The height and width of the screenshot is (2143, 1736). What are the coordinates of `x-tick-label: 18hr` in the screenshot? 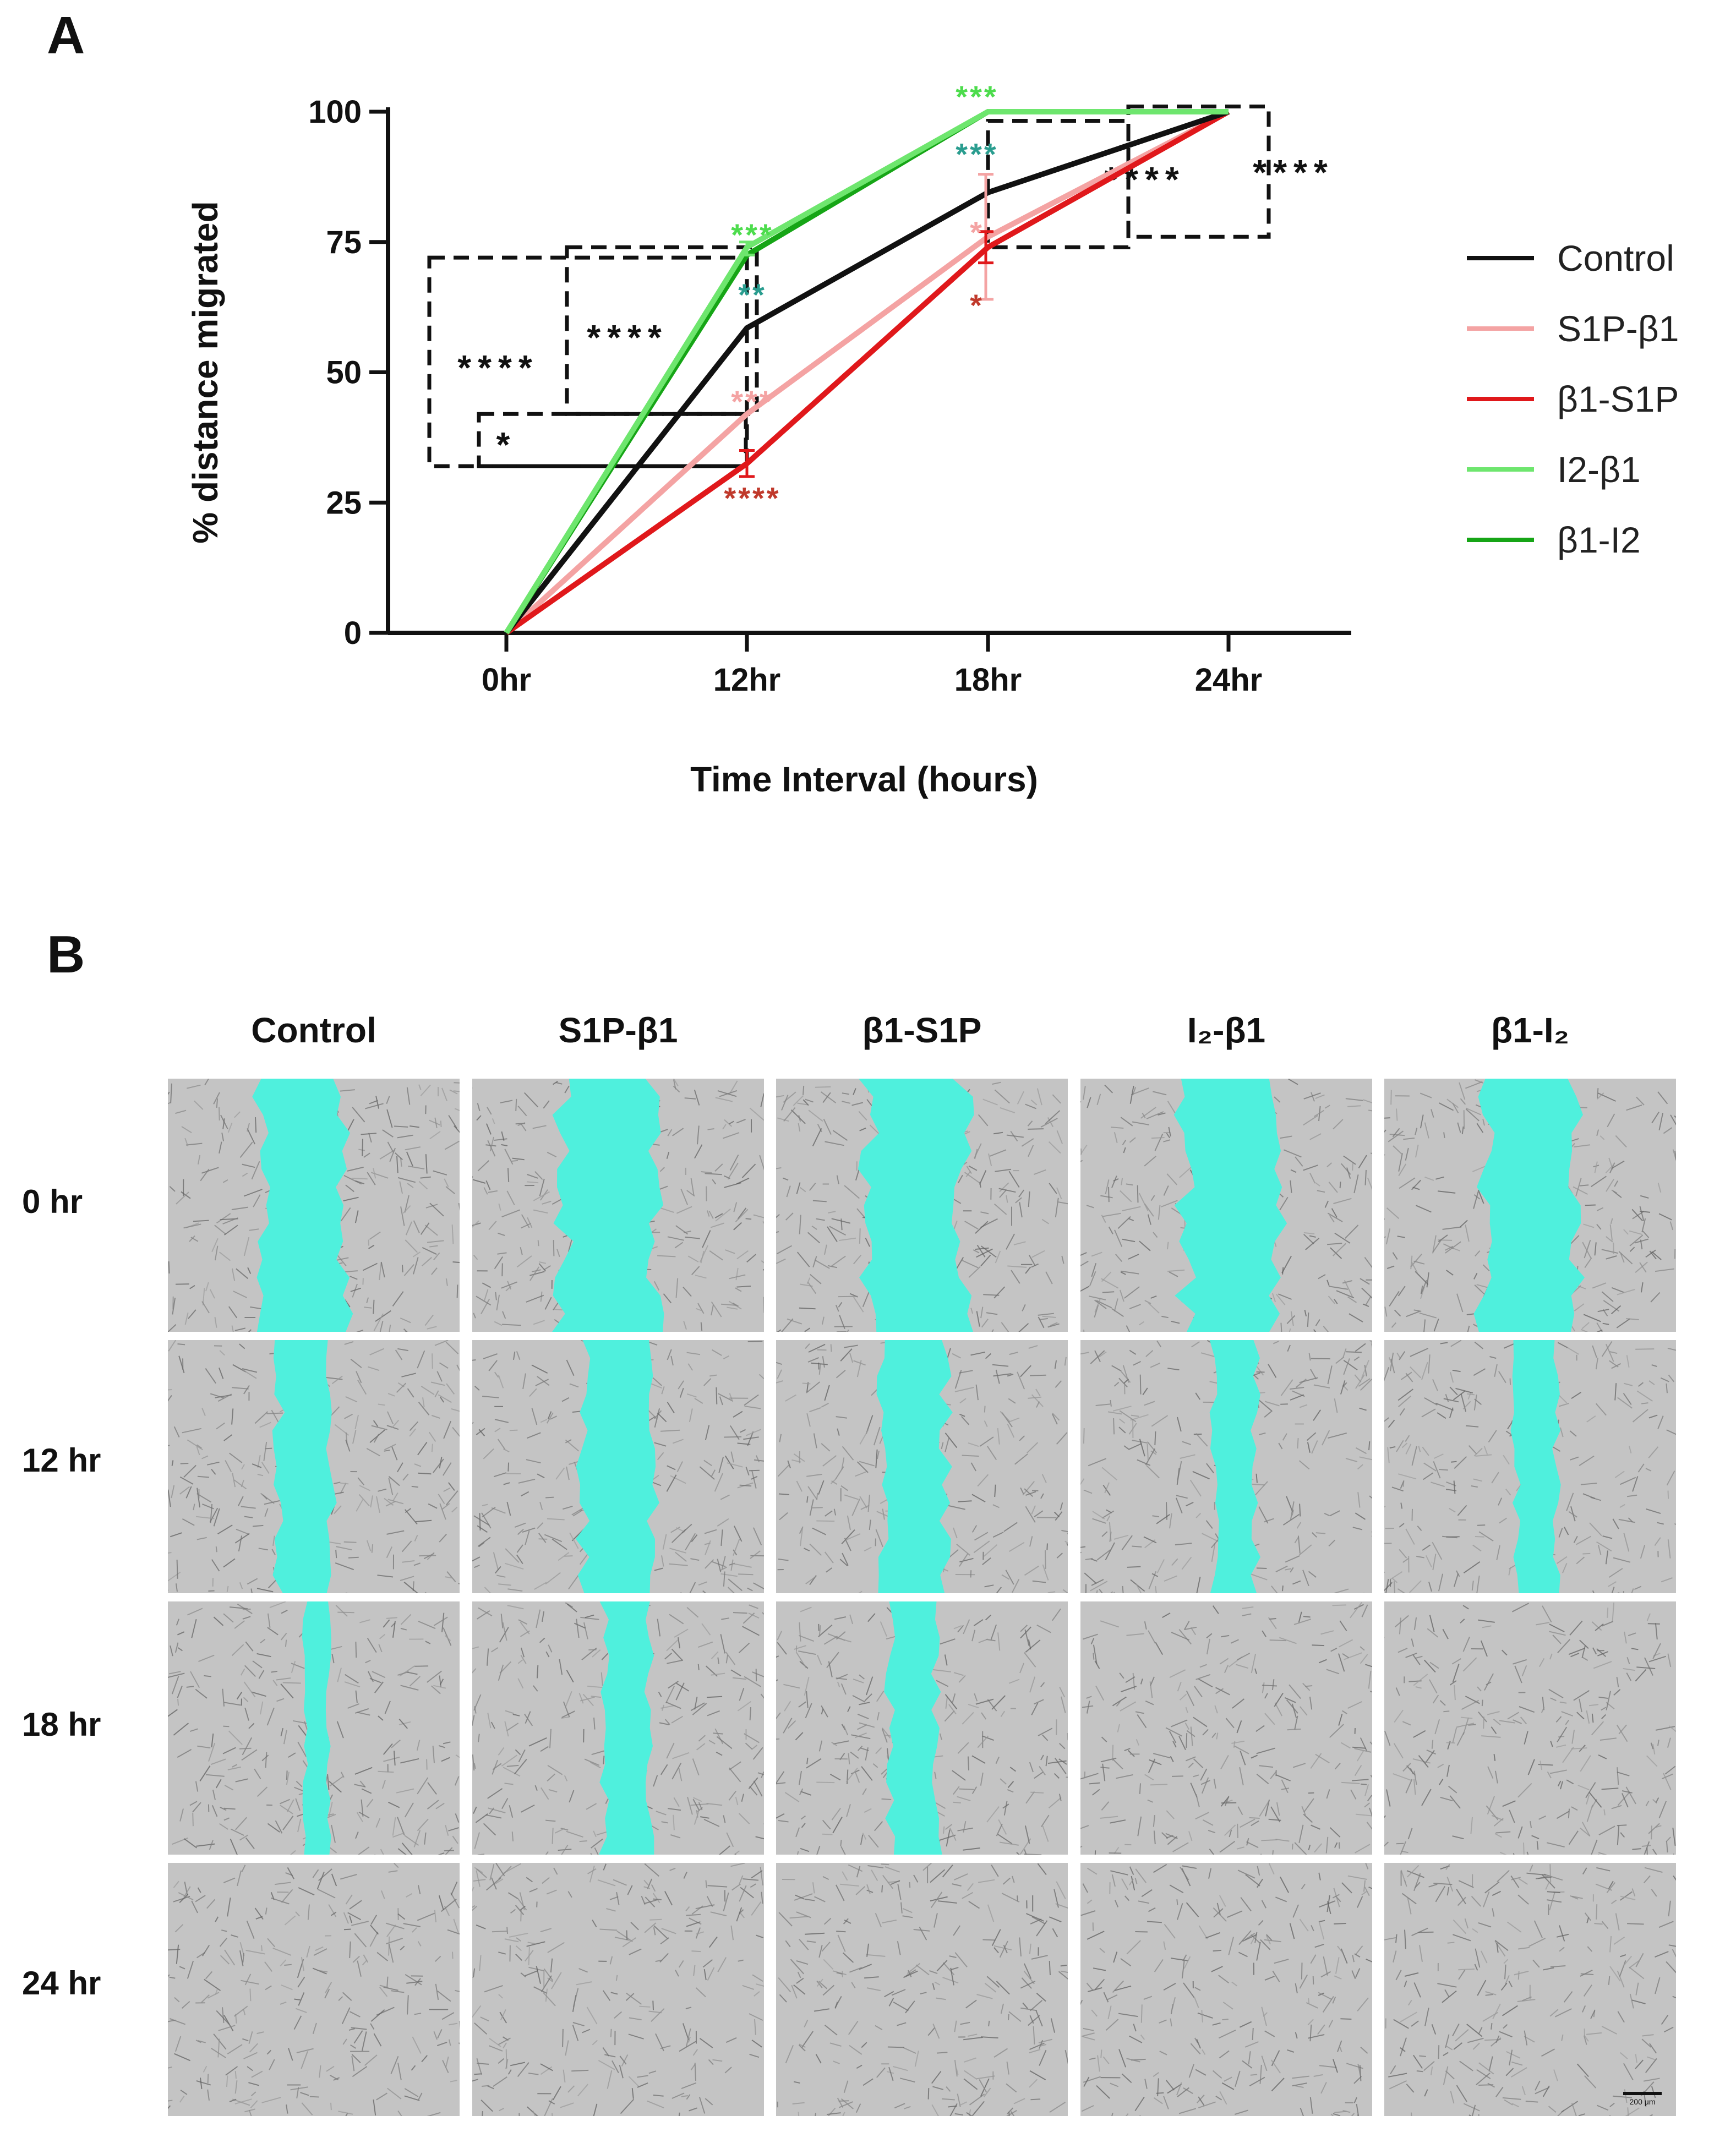 It's located at (988, 680).